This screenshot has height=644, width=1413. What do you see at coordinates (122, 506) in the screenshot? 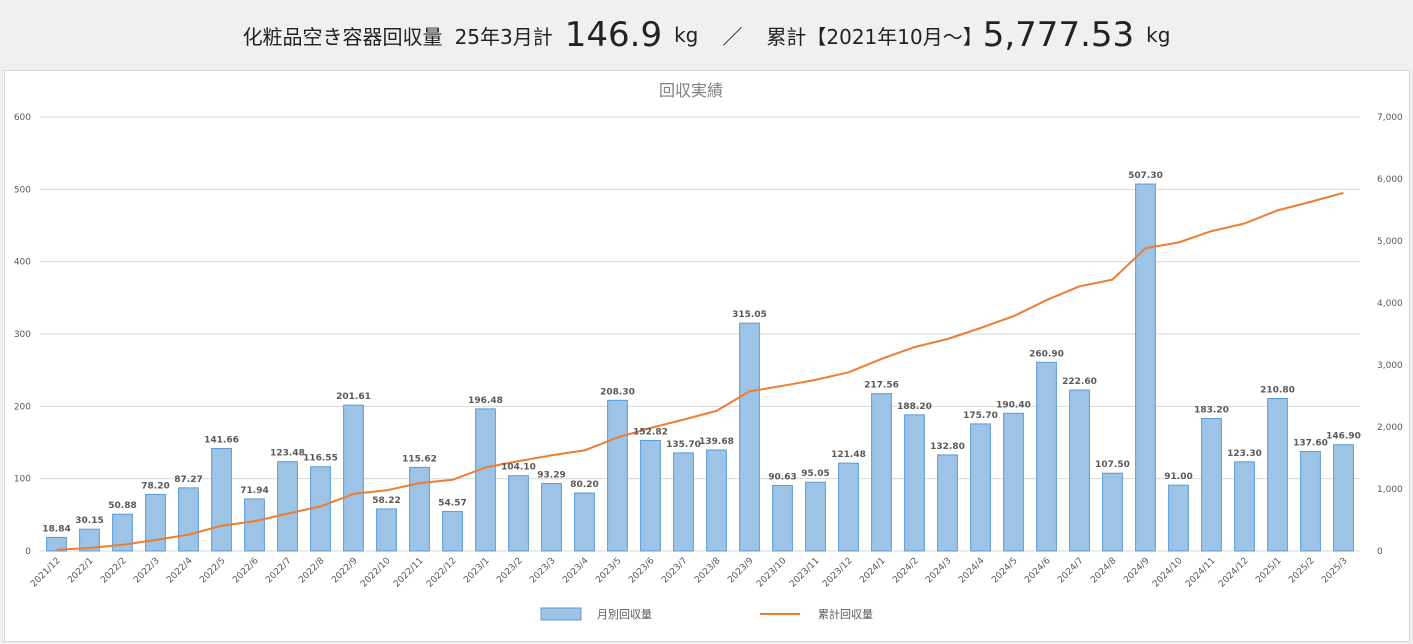
I see `data-label: 50.88` at bounding box center [122, 506].